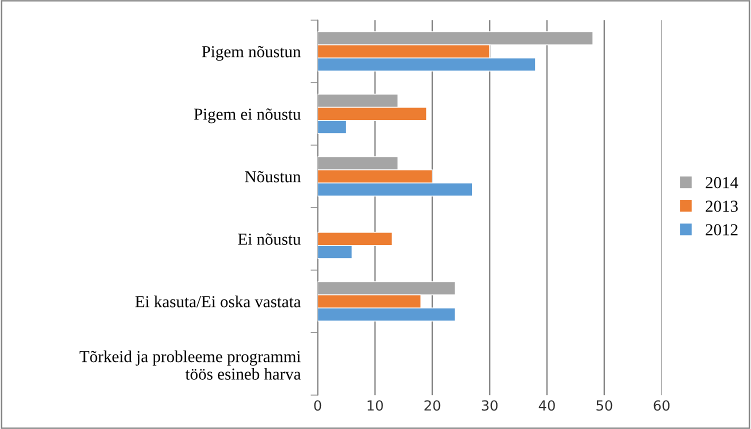 This screenshot has height=429, width=751. I want to click on x-tick-label: 30, so click(490, 405).